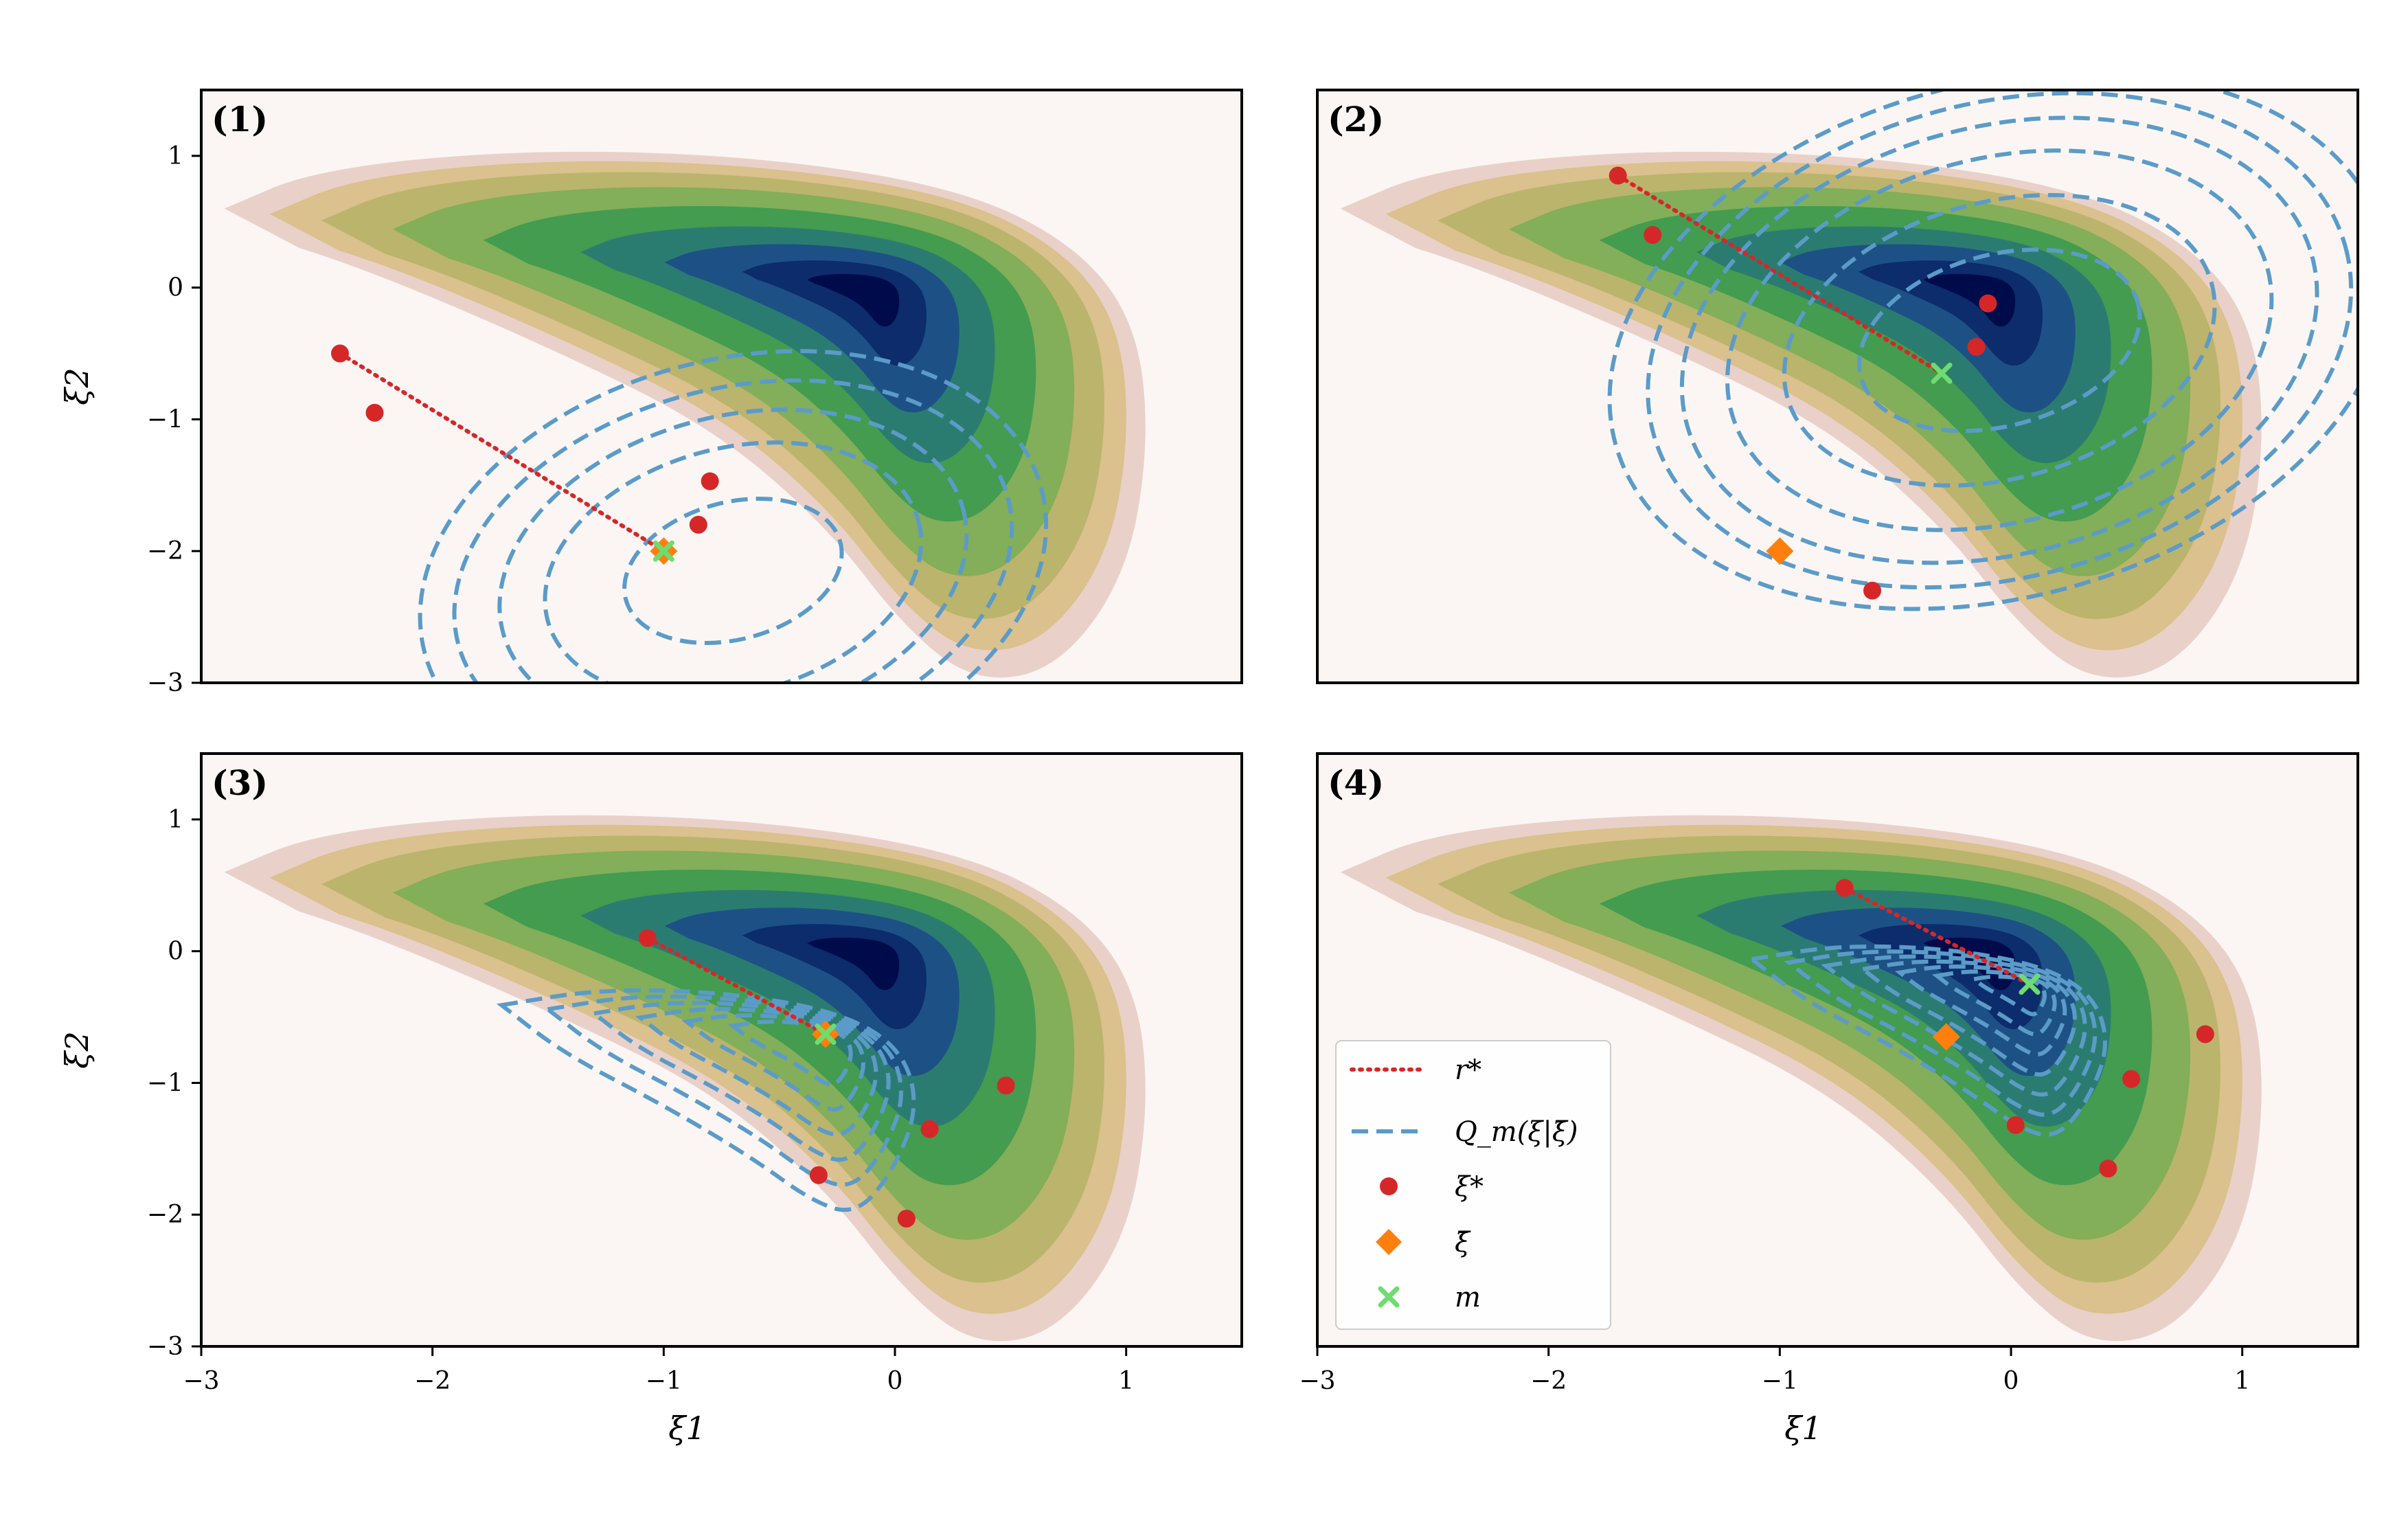  Describe the element at coordinates (1415, 1070) in the screenshot. I see `legend-entry-r-star: r*` at that location.